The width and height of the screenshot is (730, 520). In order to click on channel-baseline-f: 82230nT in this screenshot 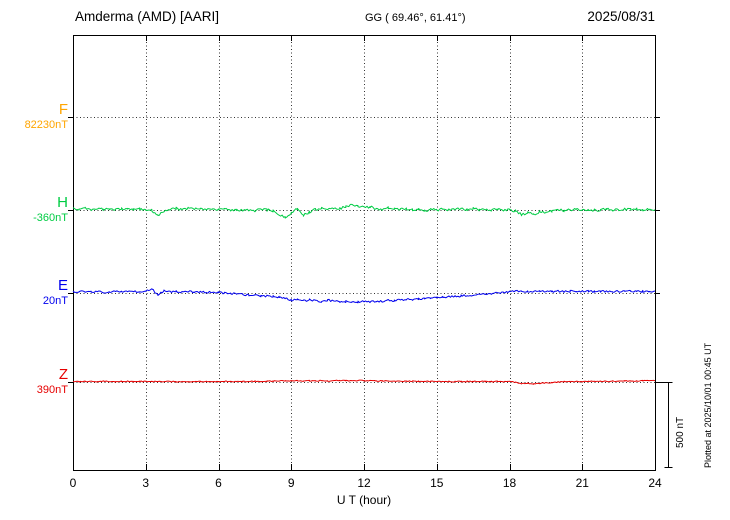, I will do `click(46, 125)`.